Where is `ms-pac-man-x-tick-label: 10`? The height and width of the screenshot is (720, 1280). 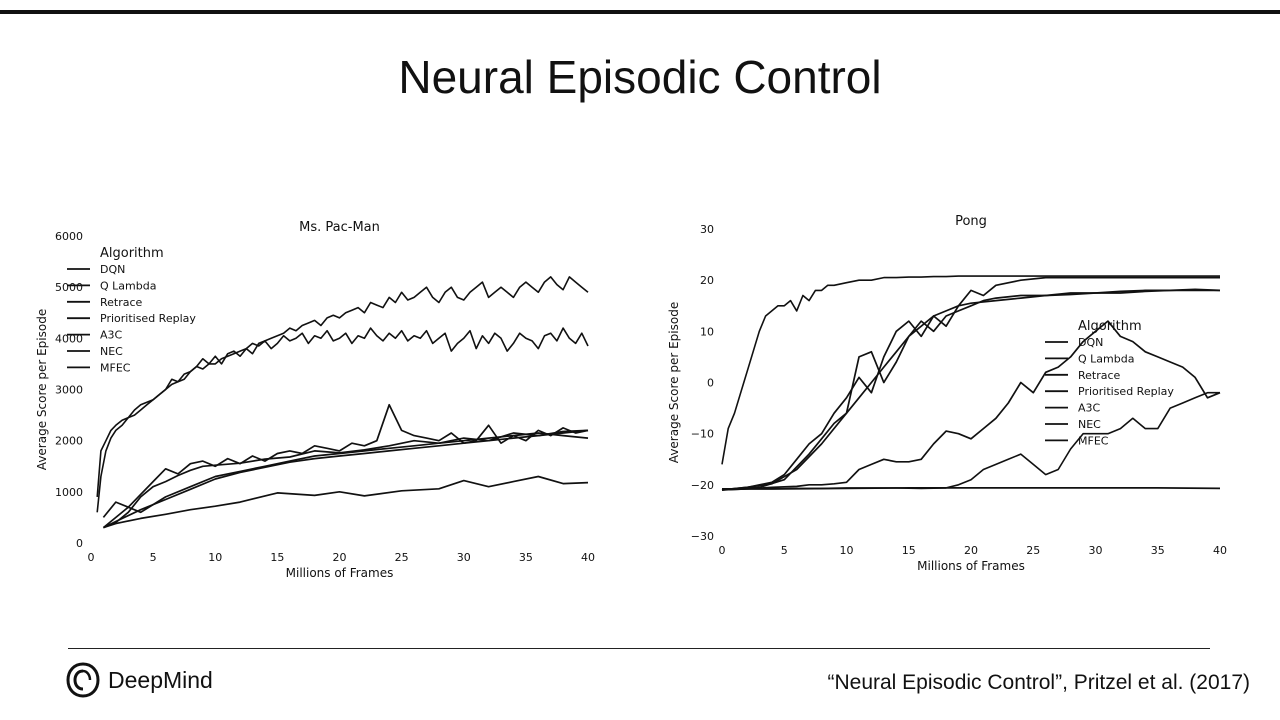 ms-pac-man-x-tick-label: 10 is located at coordinates (215, 557).